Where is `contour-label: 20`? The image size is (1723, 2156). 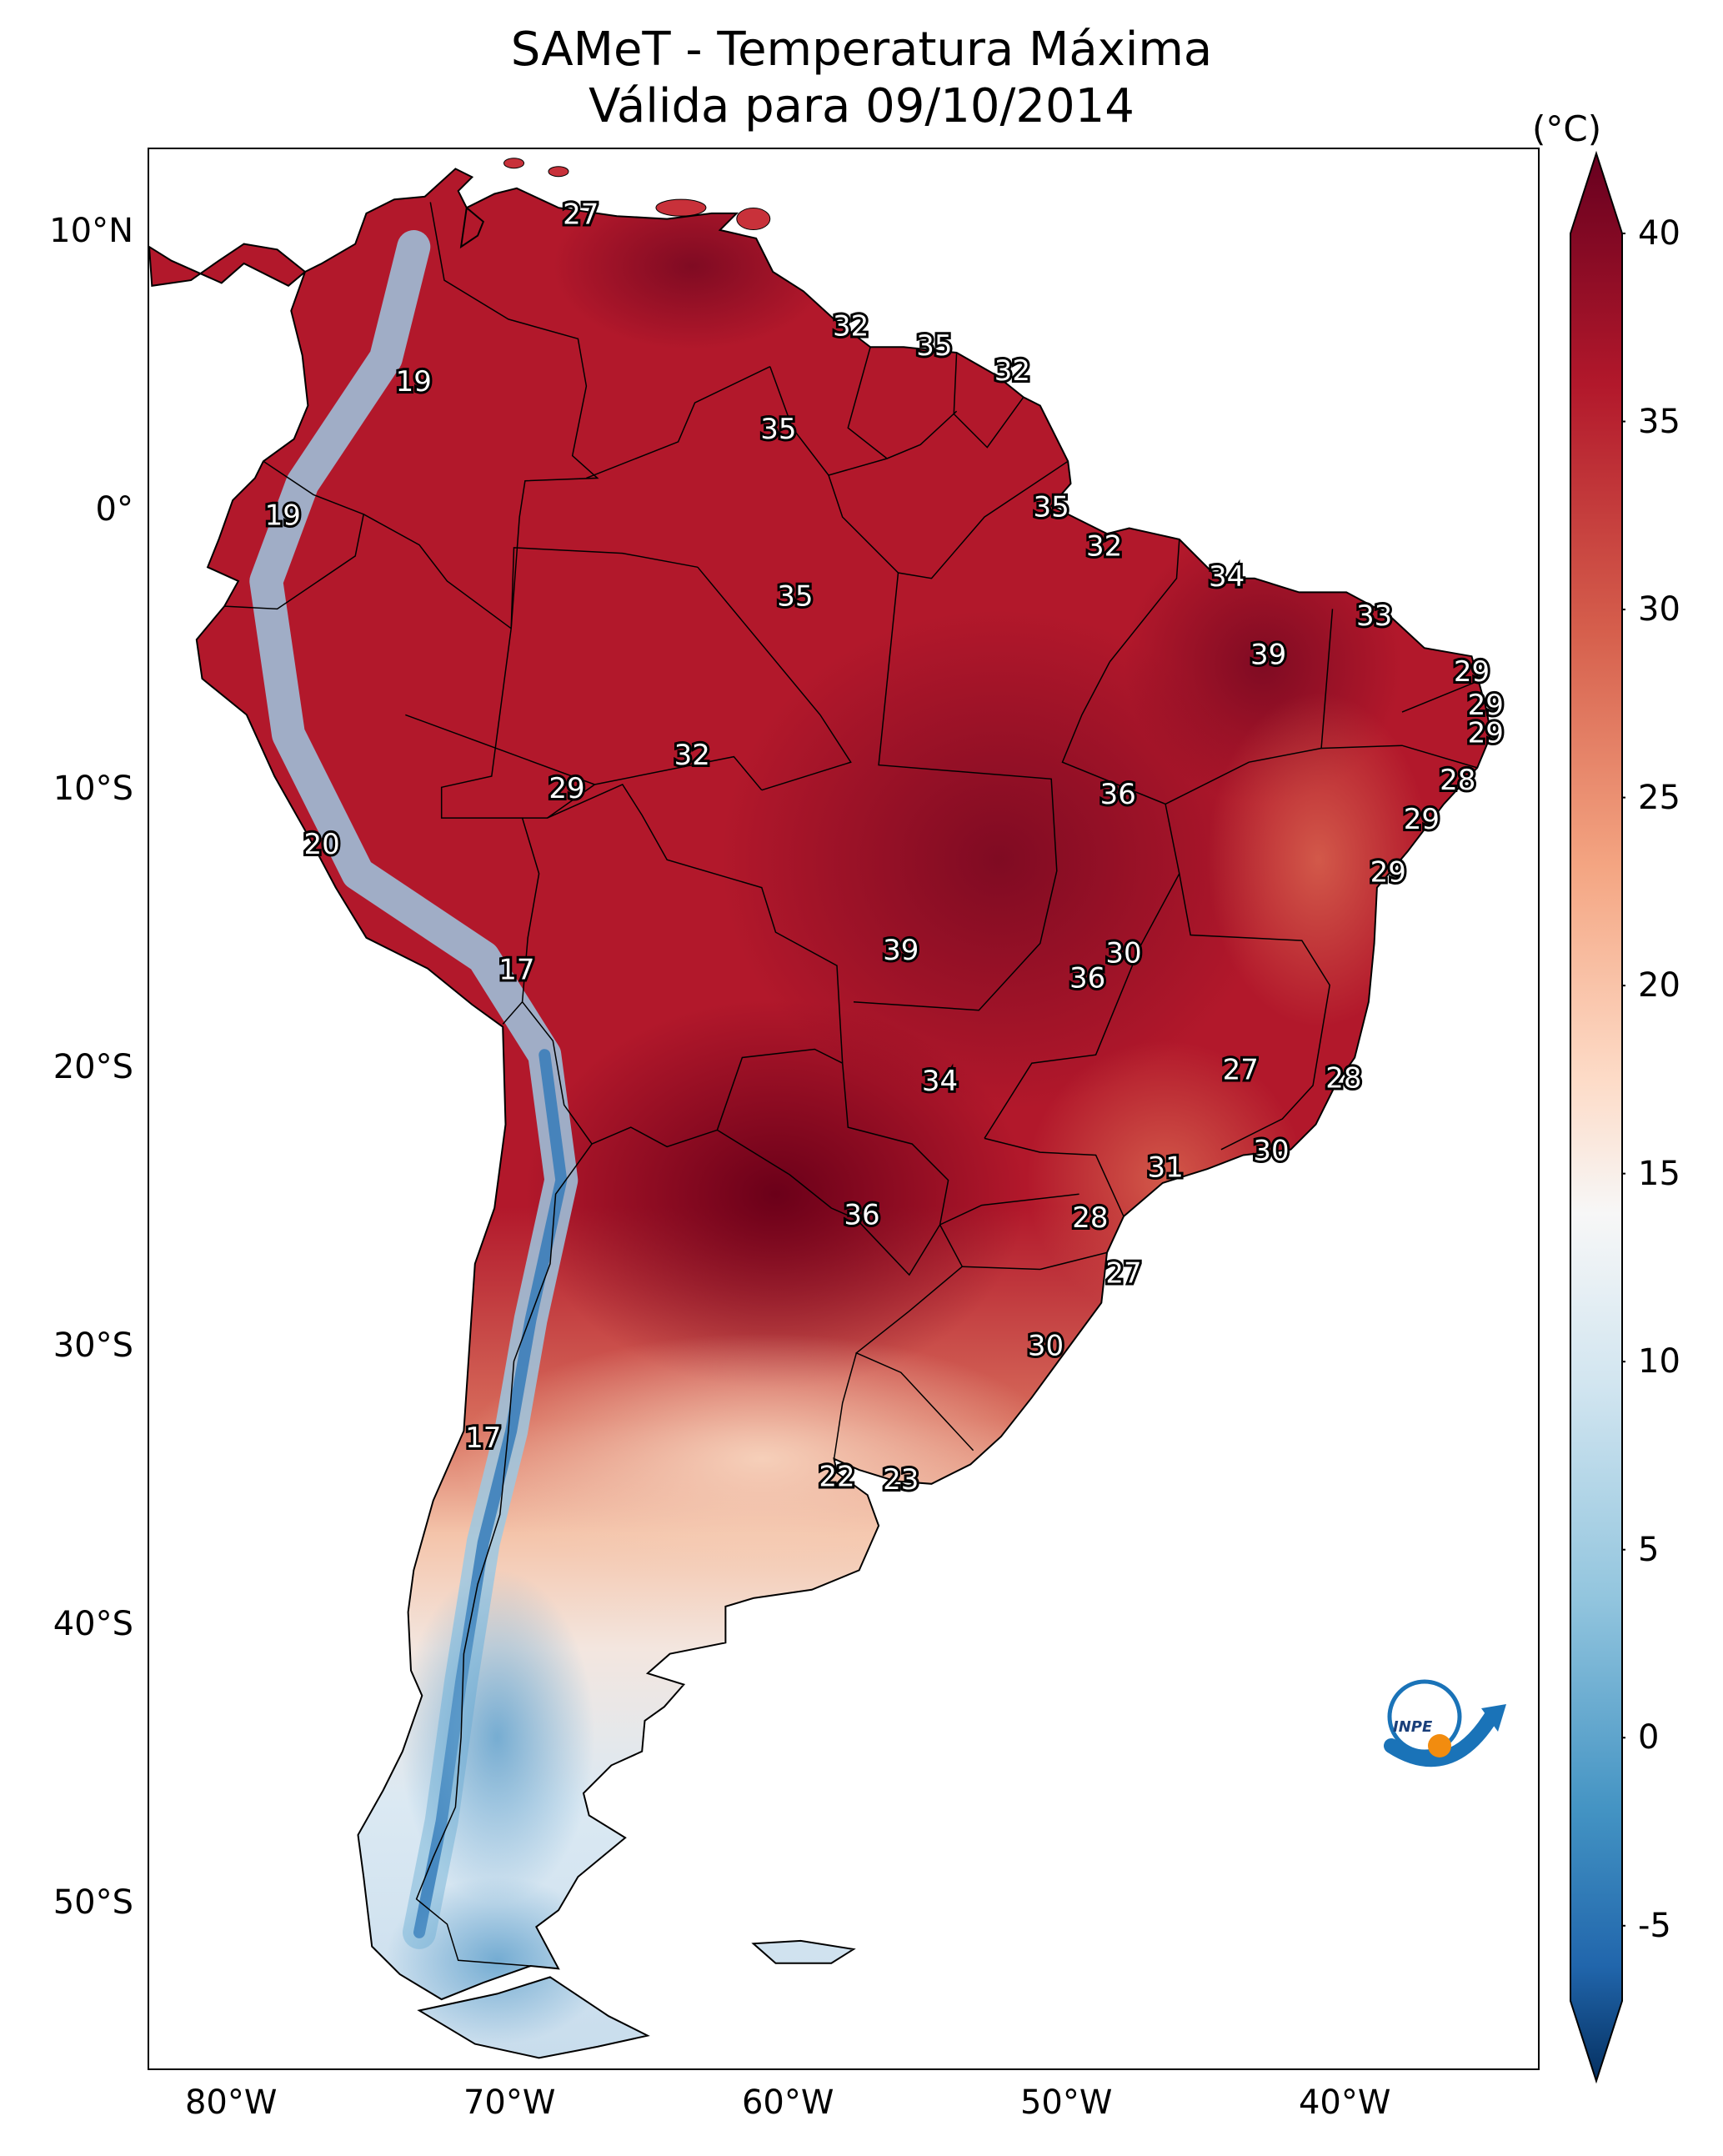
contour-label: 20 is located at coordinates (321, 844).